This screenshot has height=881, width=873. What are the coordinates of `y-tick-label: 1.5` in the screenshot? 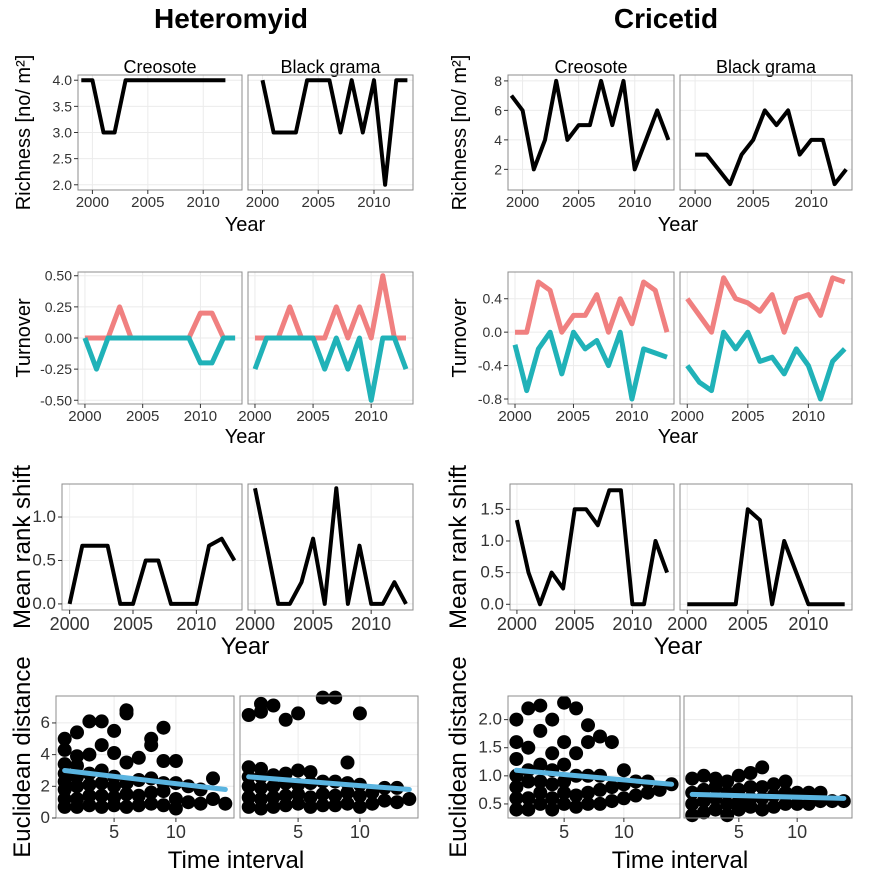 It's located at (490, 747).